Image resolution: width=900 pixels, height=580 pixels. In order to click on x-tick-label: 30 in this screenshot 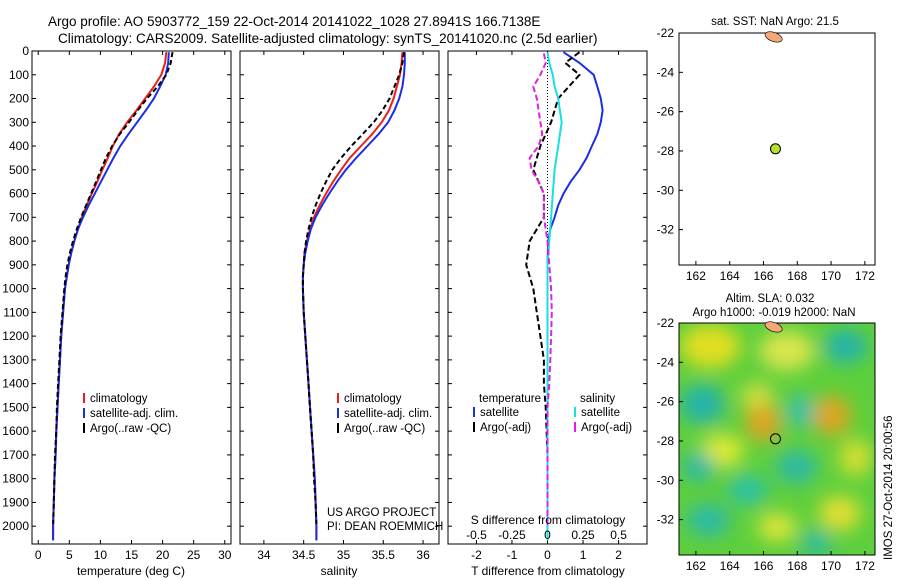, I will do `click(225, 555)`.